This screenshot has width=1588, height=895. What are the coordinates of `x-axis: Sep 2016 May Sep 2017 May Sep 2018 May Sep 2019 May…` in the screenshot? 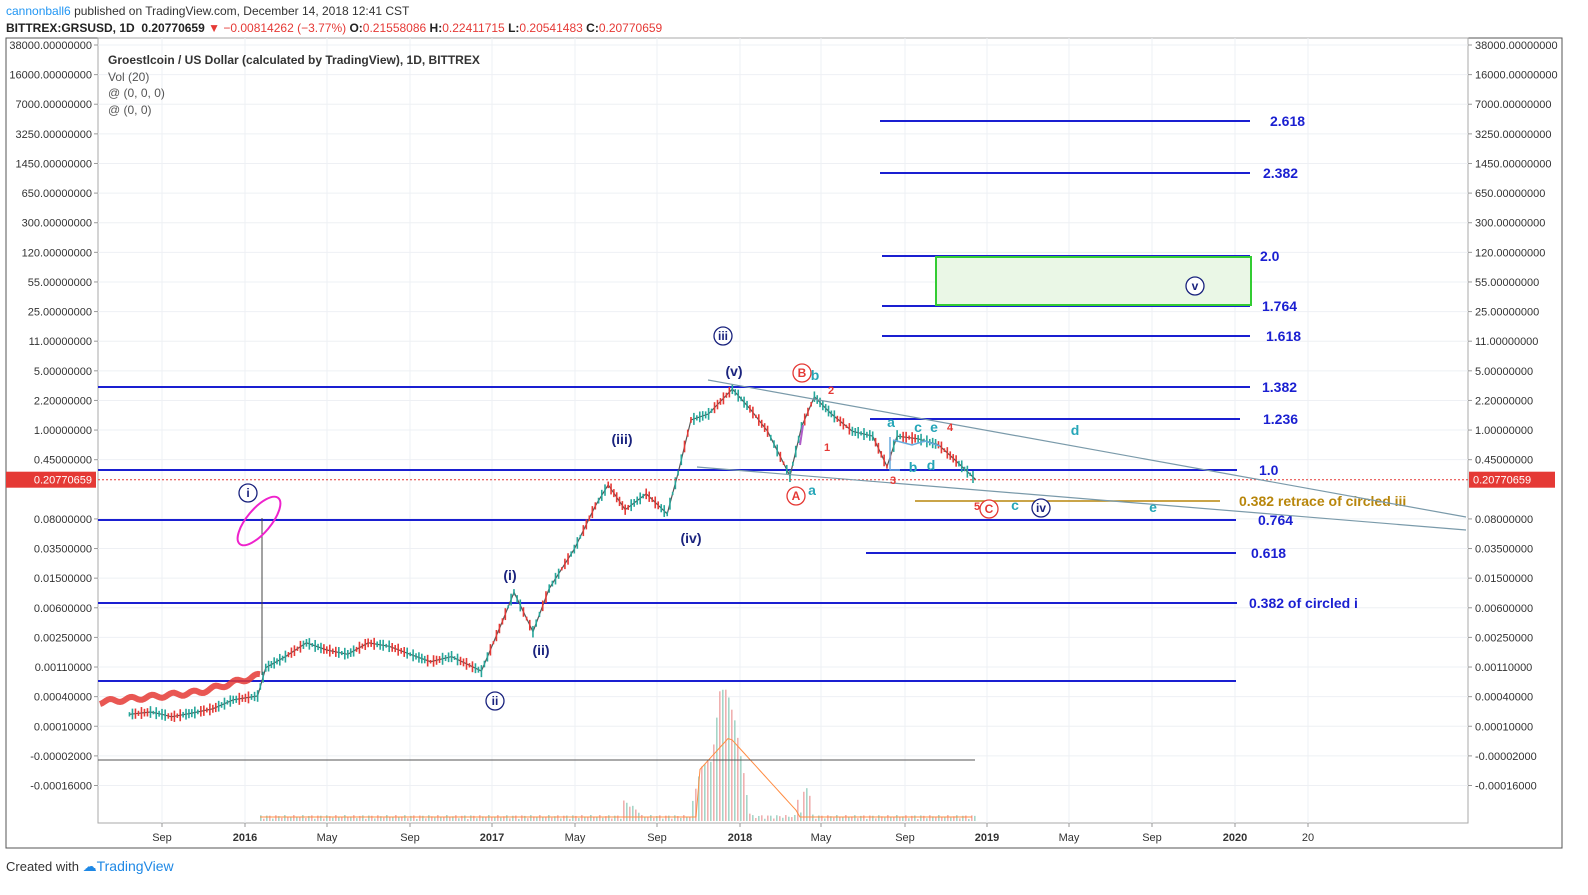 It's located at (733, 833).